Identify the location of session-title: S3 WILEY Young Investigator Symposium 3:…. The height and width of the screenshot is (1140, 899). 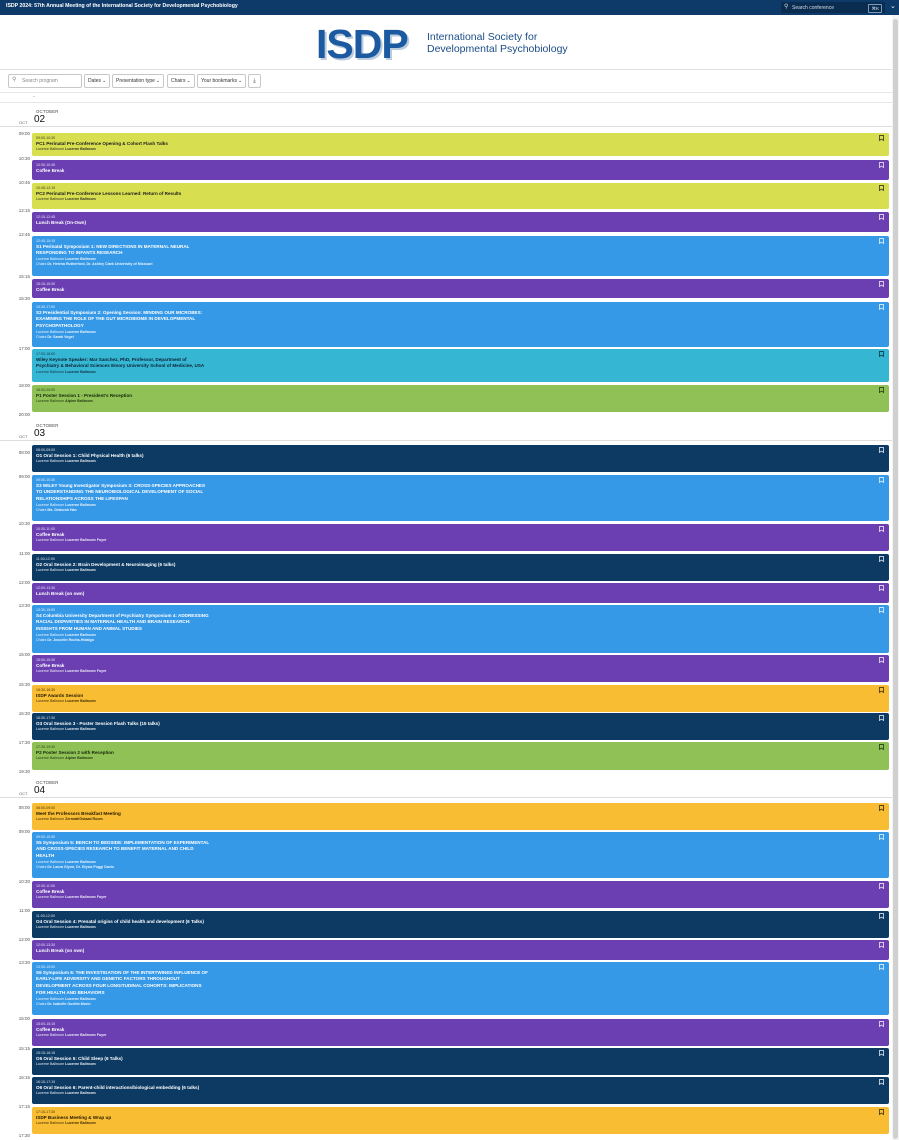
(121, 492).